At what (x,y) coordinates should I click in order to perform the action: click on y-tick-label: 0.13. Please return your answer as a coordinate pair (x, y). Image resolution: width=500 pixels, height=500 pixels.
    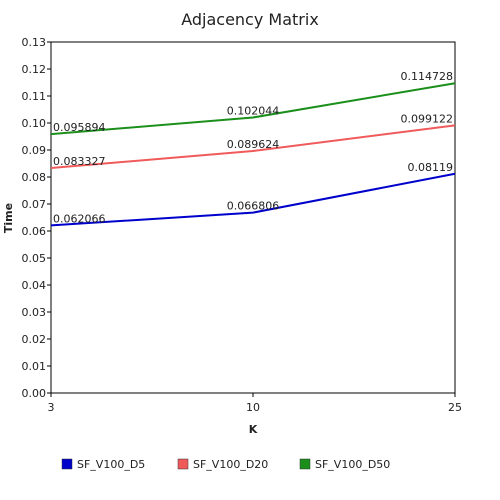
    Looking at the image, I should click on (34, 42).